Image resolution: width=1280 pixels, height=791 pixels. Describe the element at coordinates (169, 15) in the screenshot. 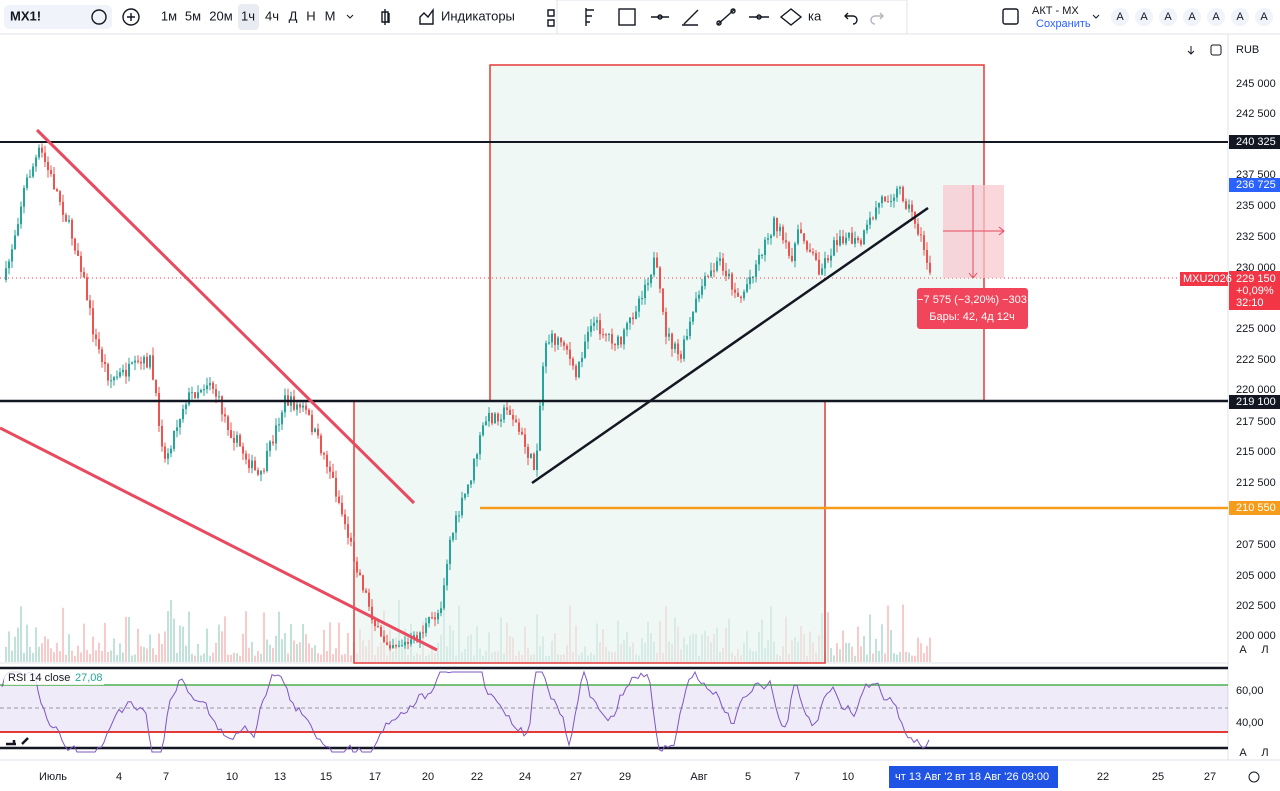

I see `timeframe: 1м` at that location.